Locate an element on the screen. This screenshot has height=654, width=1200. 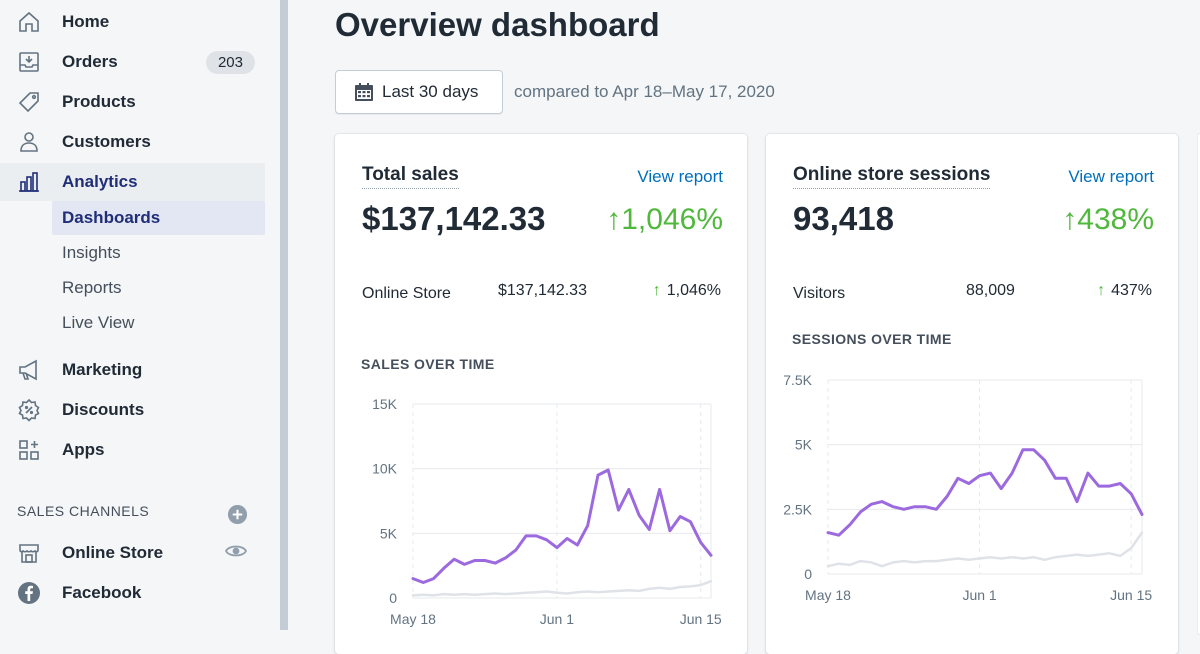
y-tick-label: 7.5K is located at coordinates (797, 380).